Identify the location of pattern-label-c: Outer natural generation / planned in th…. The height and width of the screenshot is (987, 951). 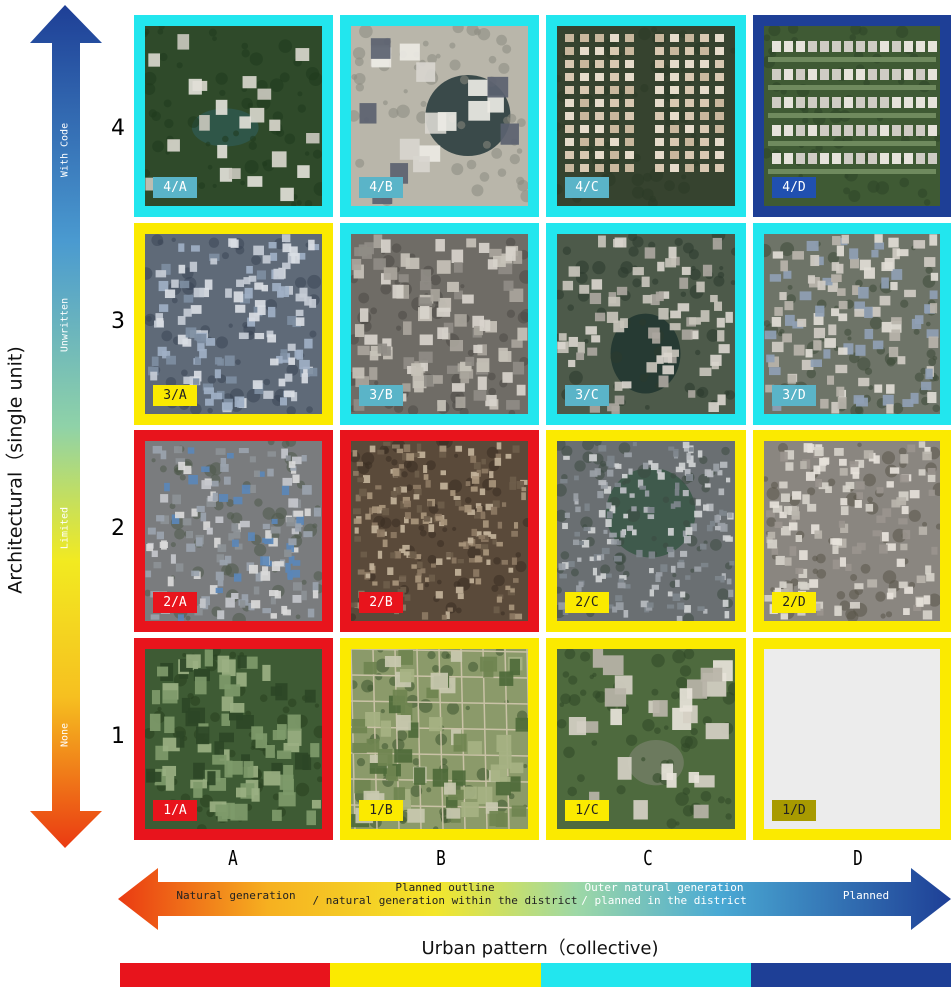
(664, 894).